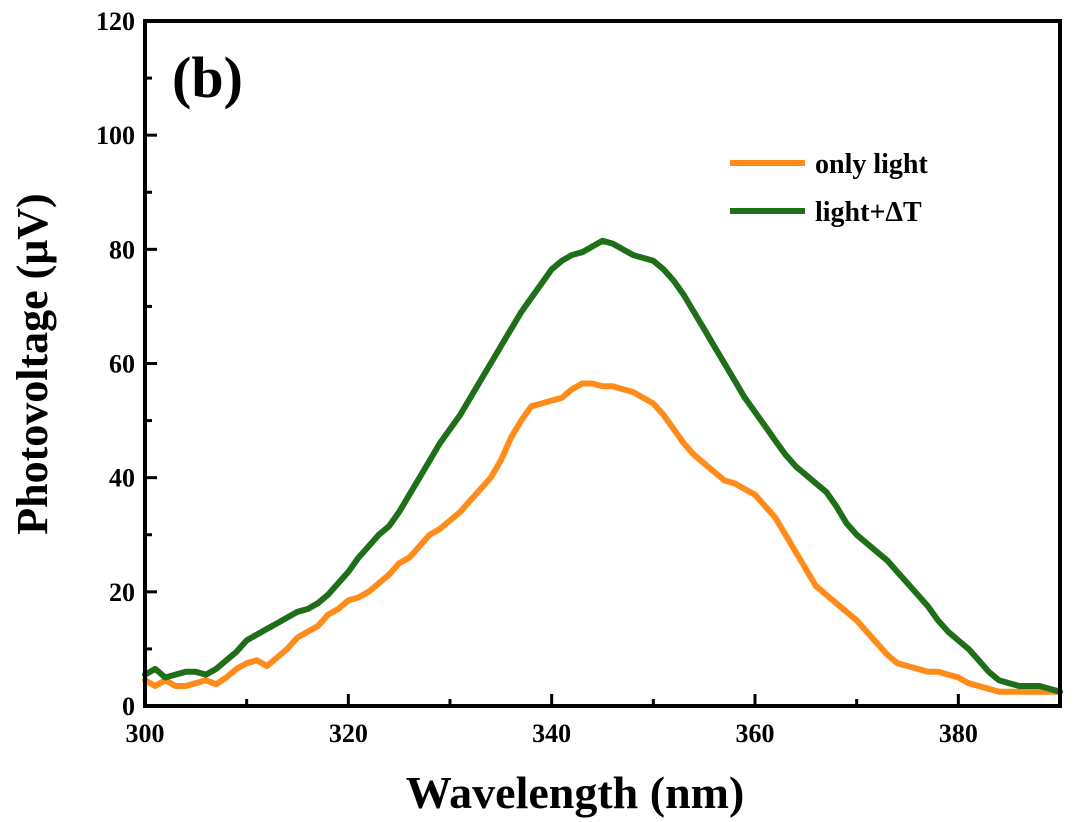 The height and width of the screenshot is (822, 1079). Describe the element at coordinates (128, 706) in the screenshot. I see `y-tick-label: 0` at that location.